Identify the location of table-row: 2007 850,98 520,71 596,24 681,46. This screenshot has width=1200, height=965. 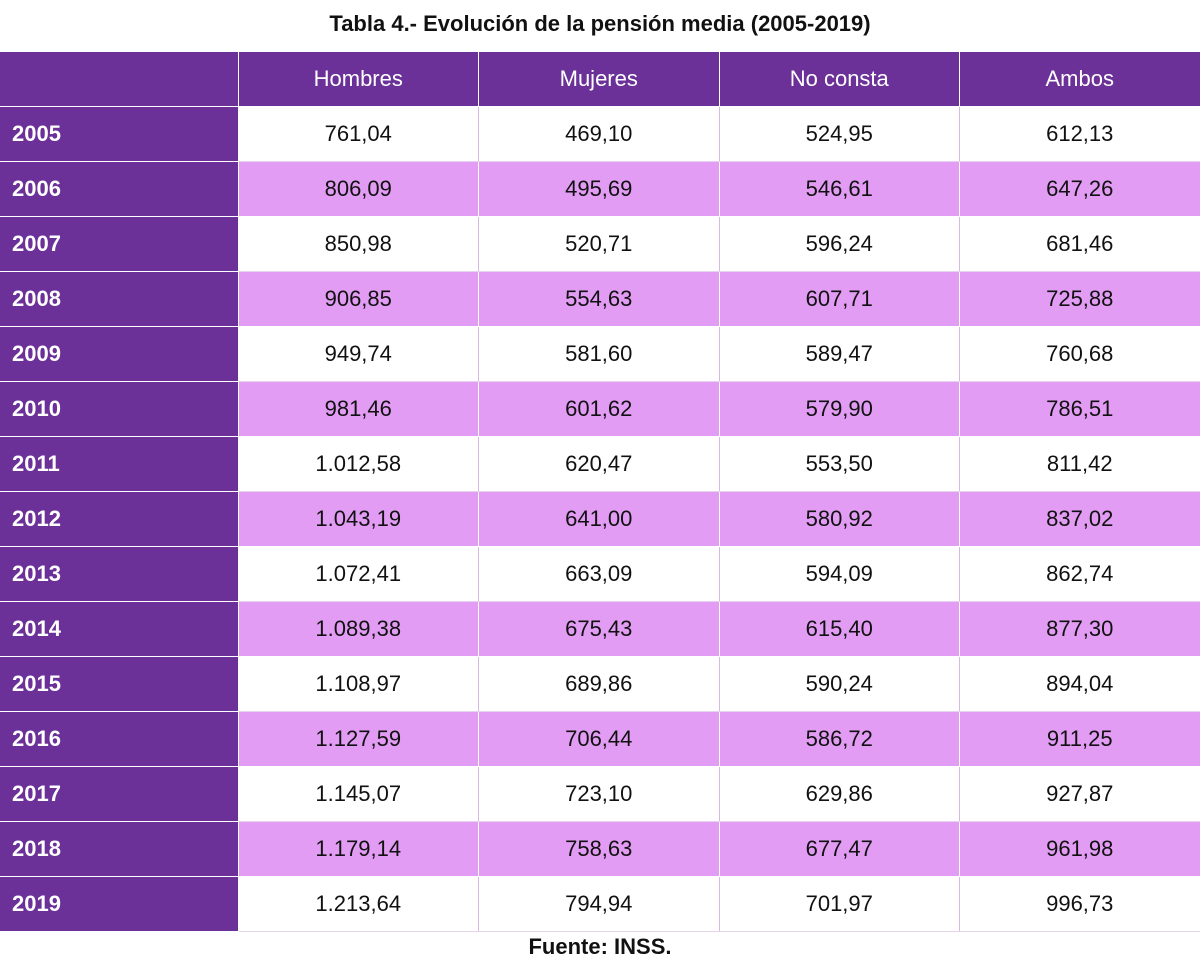
(600, 244).